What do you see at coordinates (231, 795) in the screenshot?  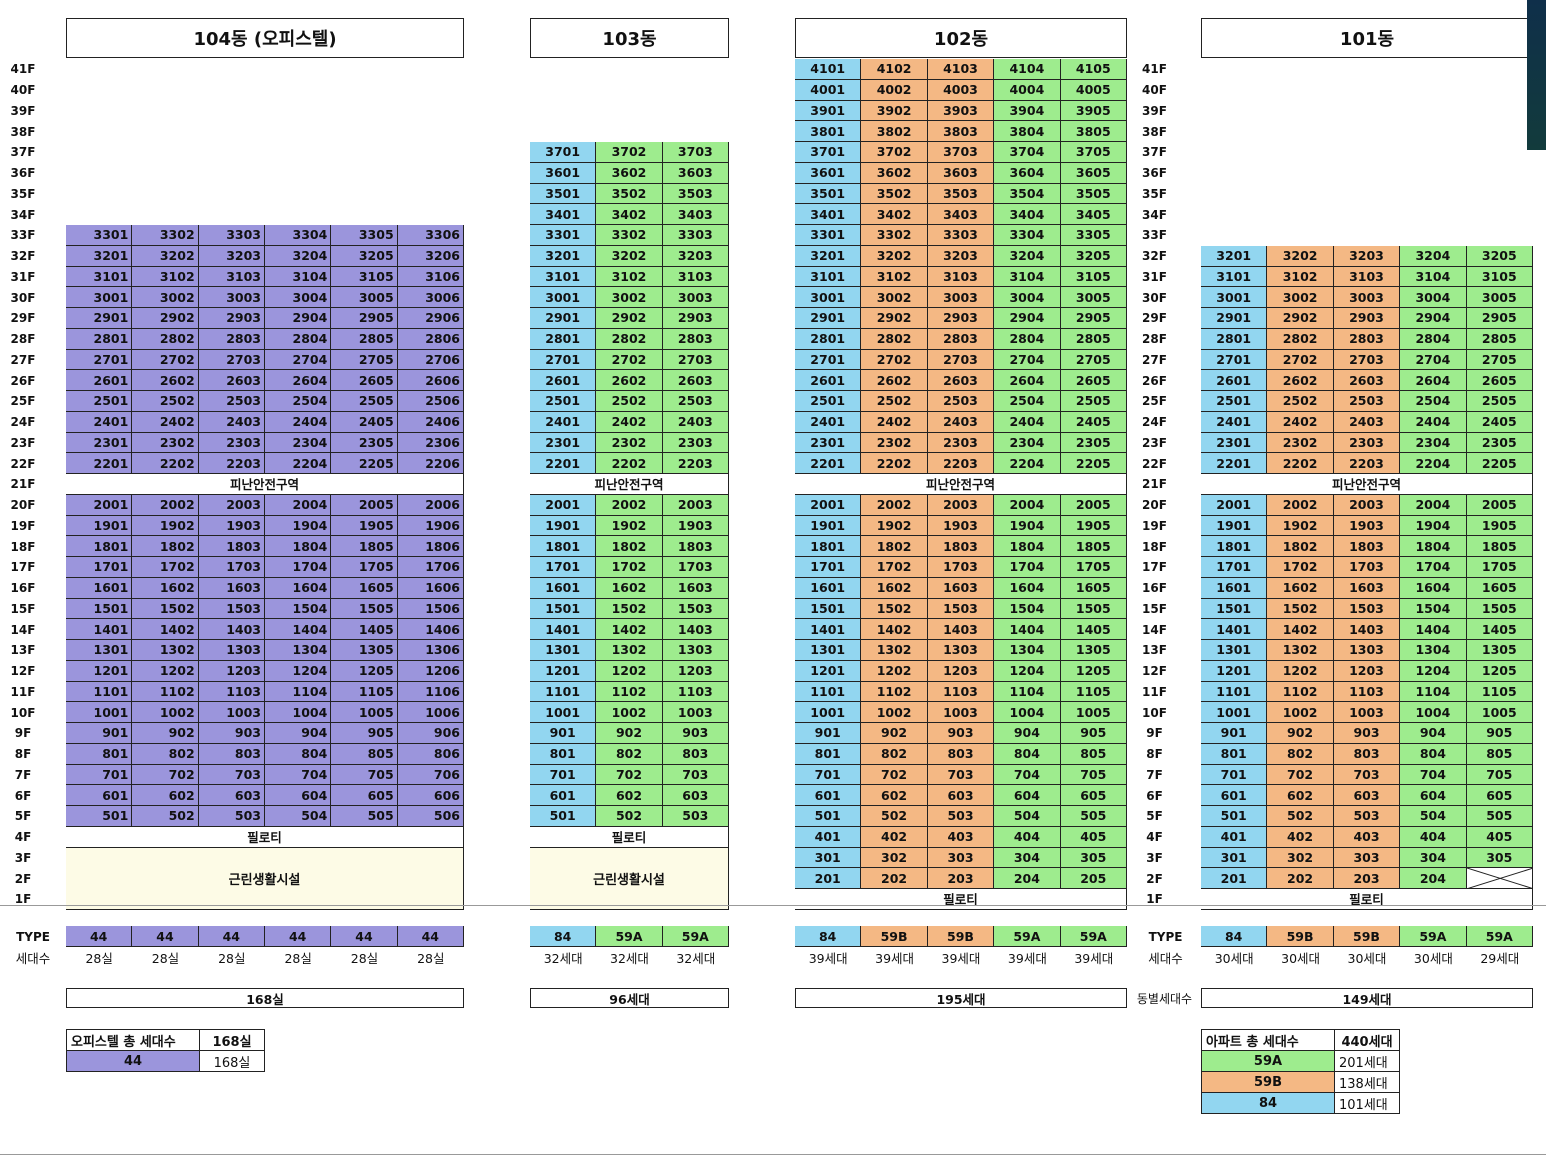 I see `unit-cell: 603` at bounding box center [231, 795].